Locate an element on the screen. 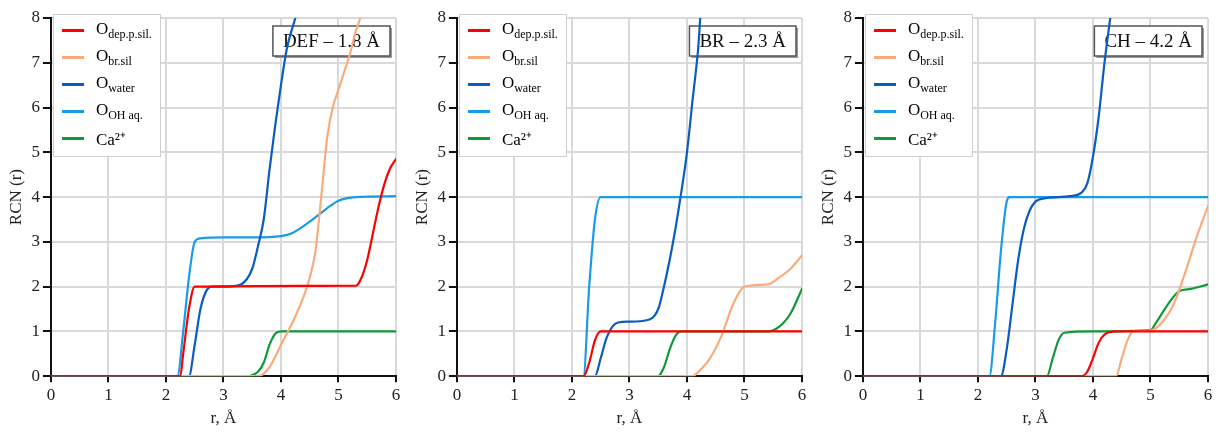  annotation: BR – 2.3 Å is located at coordinates (743, 40).